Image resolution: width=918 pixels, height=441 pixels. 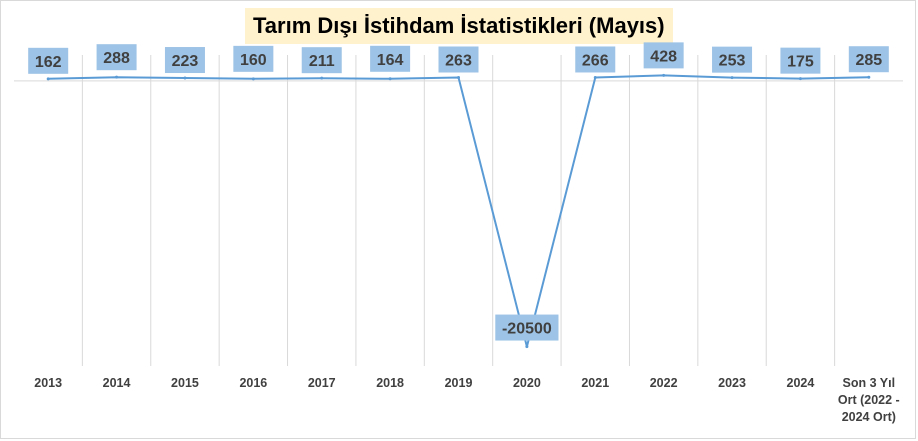 I want to click on x-tick-label: 2022, so click(x=664, y=383).